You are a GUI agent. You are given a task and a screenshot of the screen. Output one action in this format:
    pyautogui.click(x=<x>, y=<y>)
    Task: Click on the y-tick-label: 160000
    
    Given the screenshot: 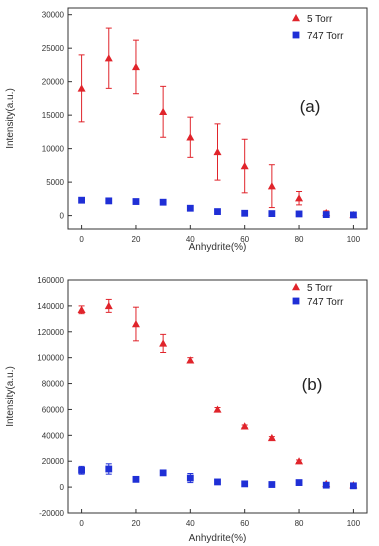 What is the action you would take?
    pyautogui.click(x=50, y=280)
    